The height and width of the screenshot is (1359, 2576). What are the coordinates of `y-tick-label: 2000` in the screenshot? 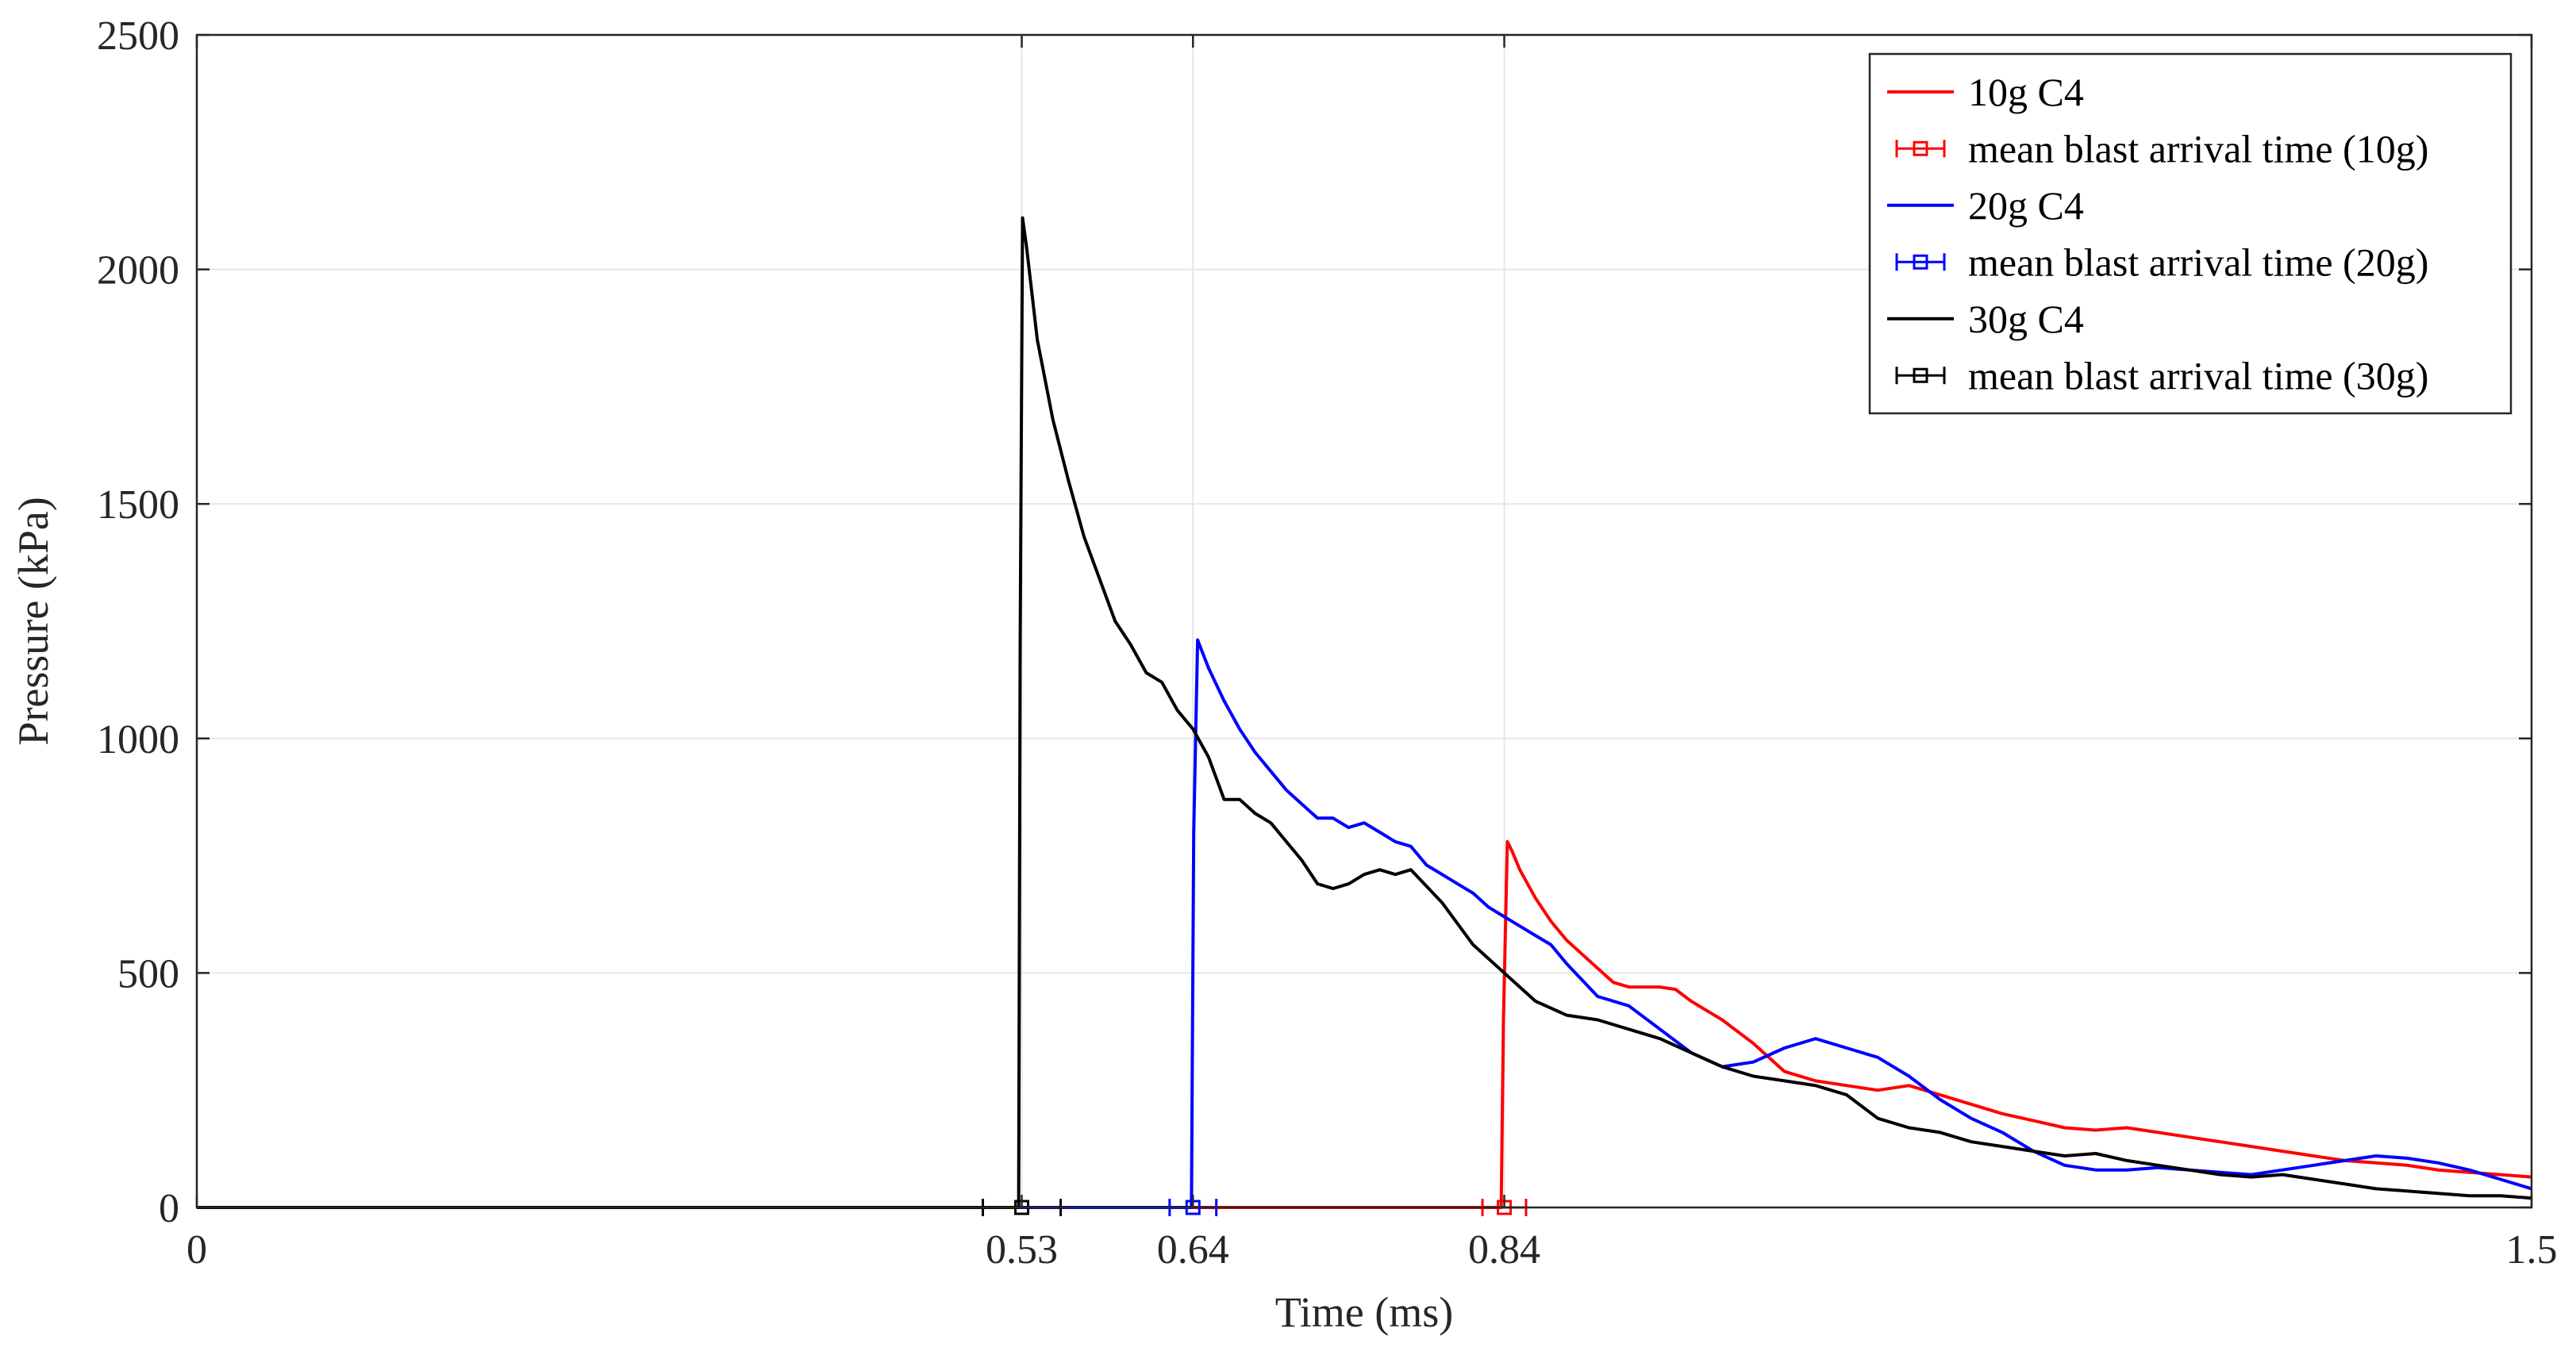 It's located at (138, 271).